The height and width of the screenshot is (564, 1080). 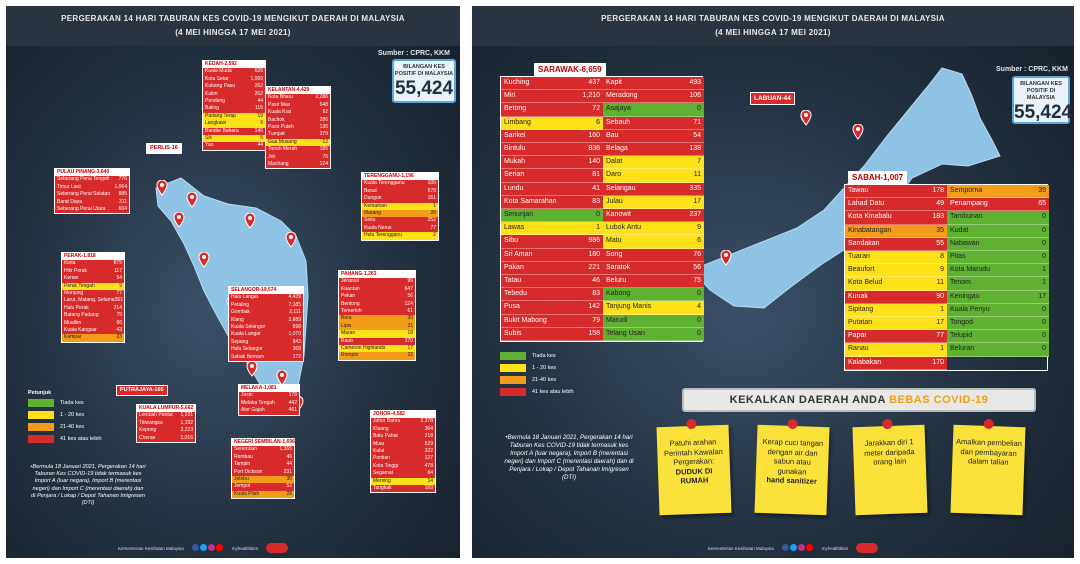 I want to click on district-name: Kapit, so click(x=614, y=82).